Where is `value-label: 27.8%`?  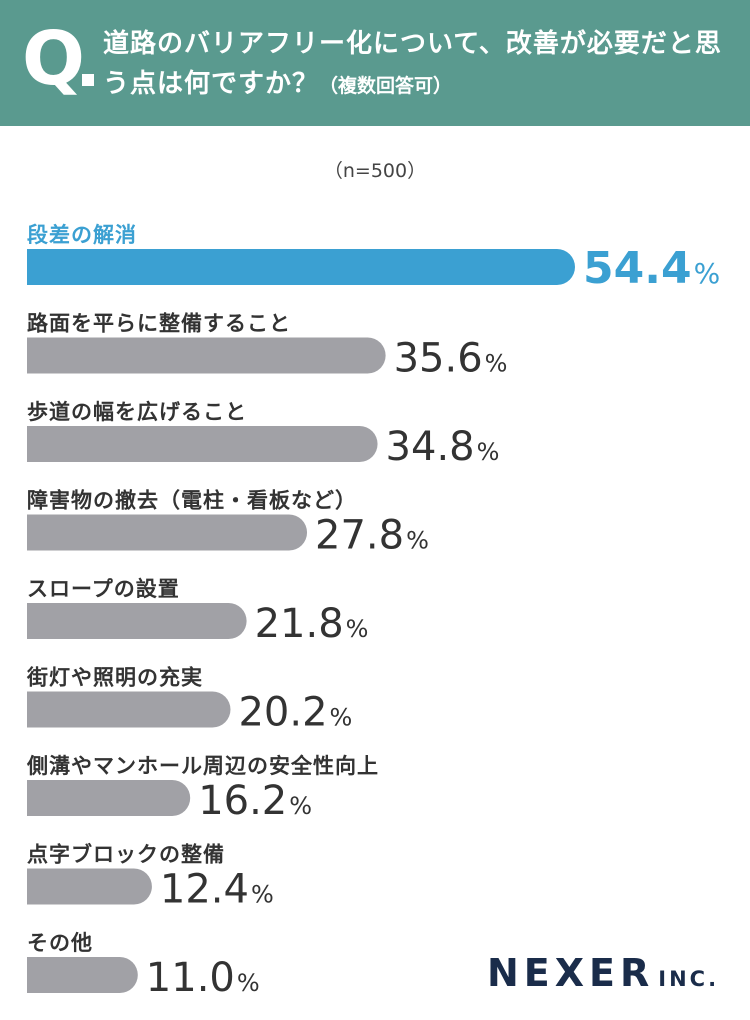
value-label: 27.8% is located at coordinates (372, 536).